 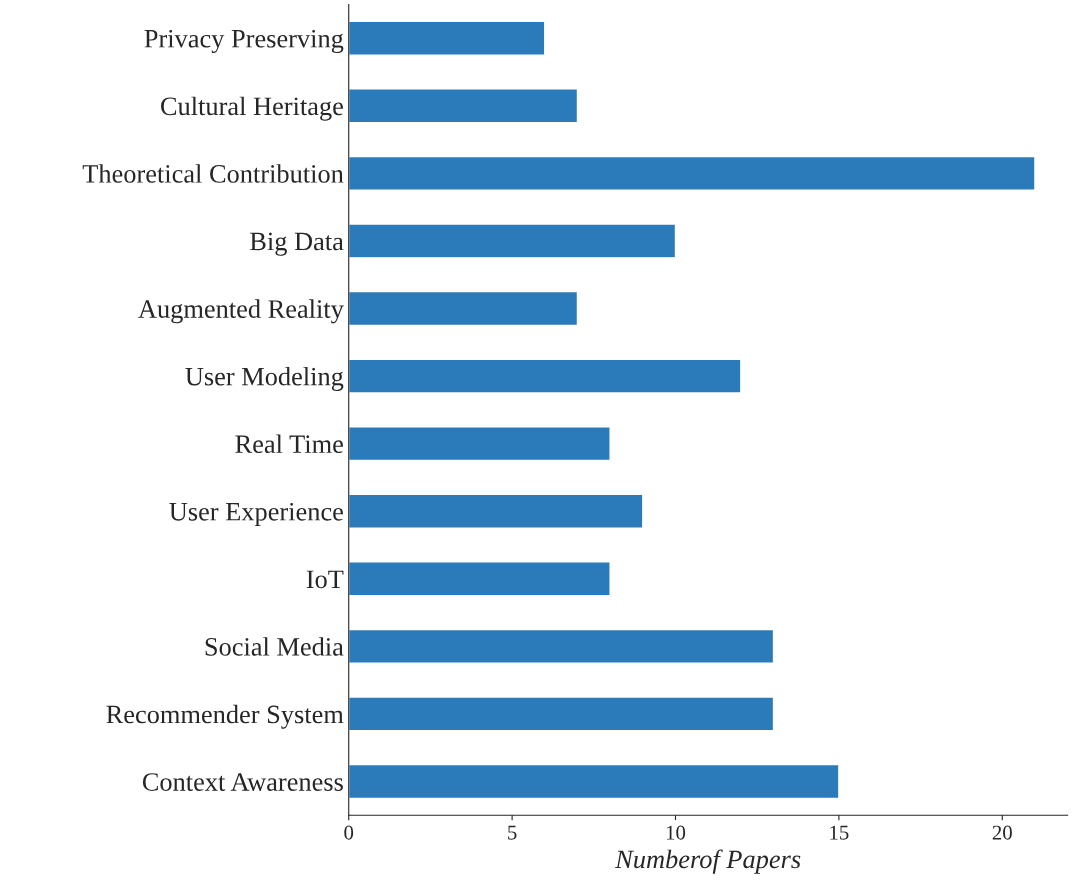 I want to click on y-tick-label: Context Awareness, so click(x=242, y=782).